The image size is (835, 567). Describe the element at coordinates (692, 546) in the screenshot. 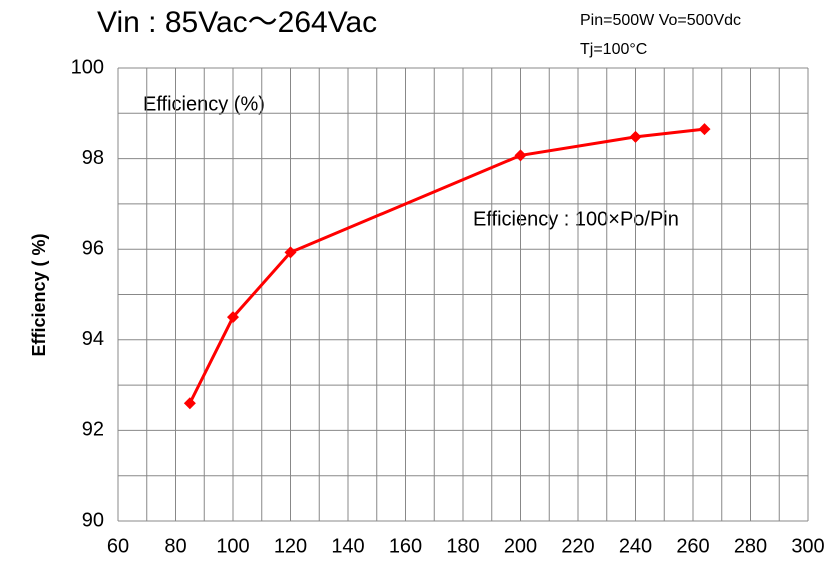

I see `x-tick-label: 260` at that location.